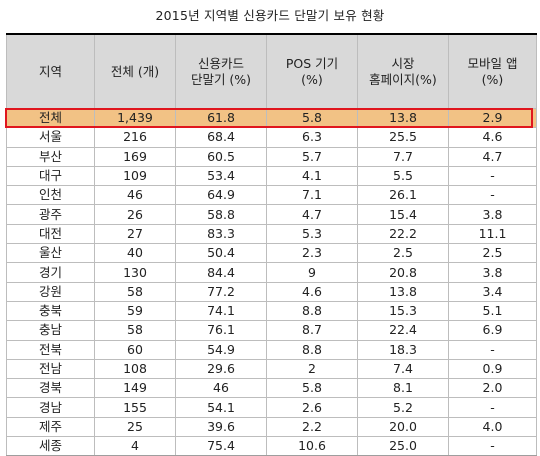  Describe the element at coordinates (135, 214) in the screenshot. I see `cell-total: 26` at that location.